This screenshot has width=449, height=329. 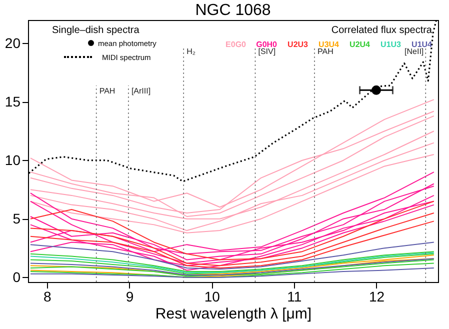 I want to click on text: U3U4, so click(x=329, y=44).